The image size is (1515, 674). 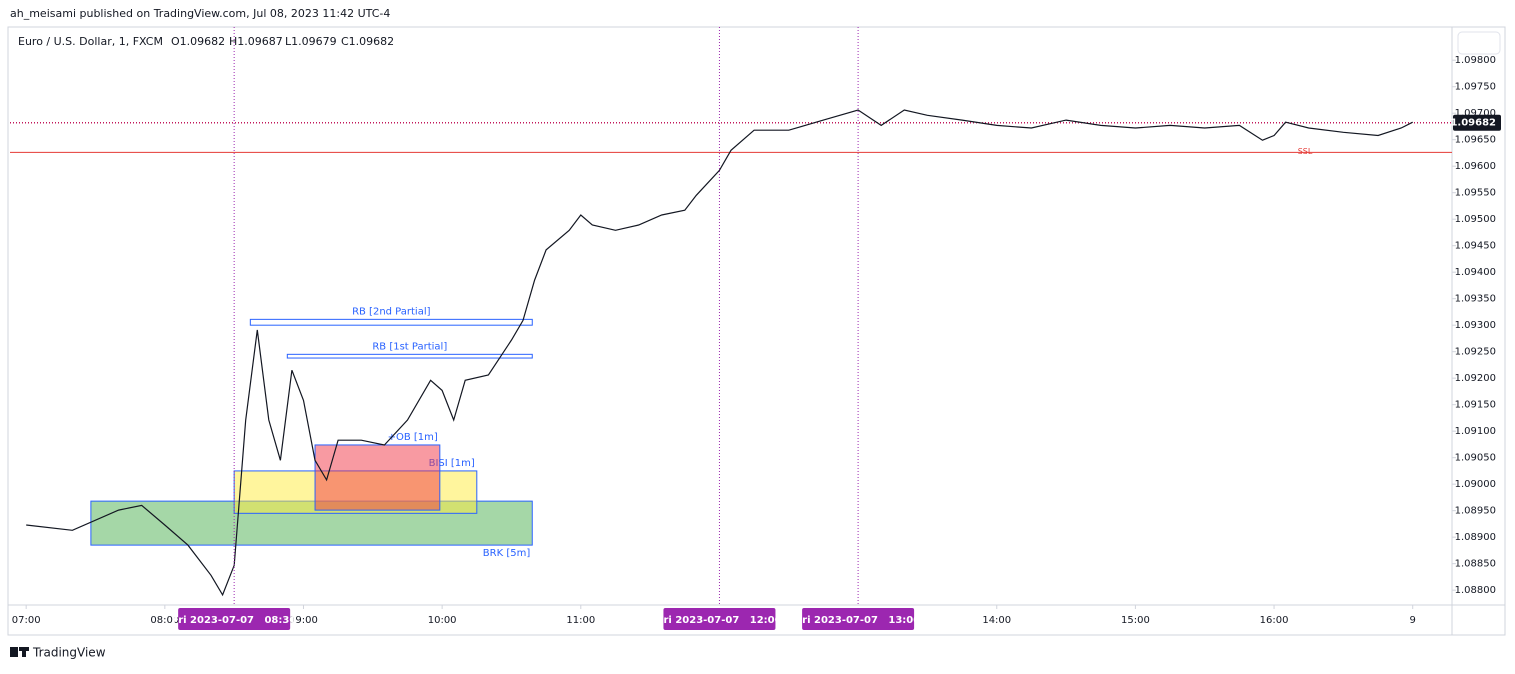 What do you see at coordinates (1475, 325) in the screenshot?
I see `y-tick-label: 1.09300` at bounding box center [1475, 325].